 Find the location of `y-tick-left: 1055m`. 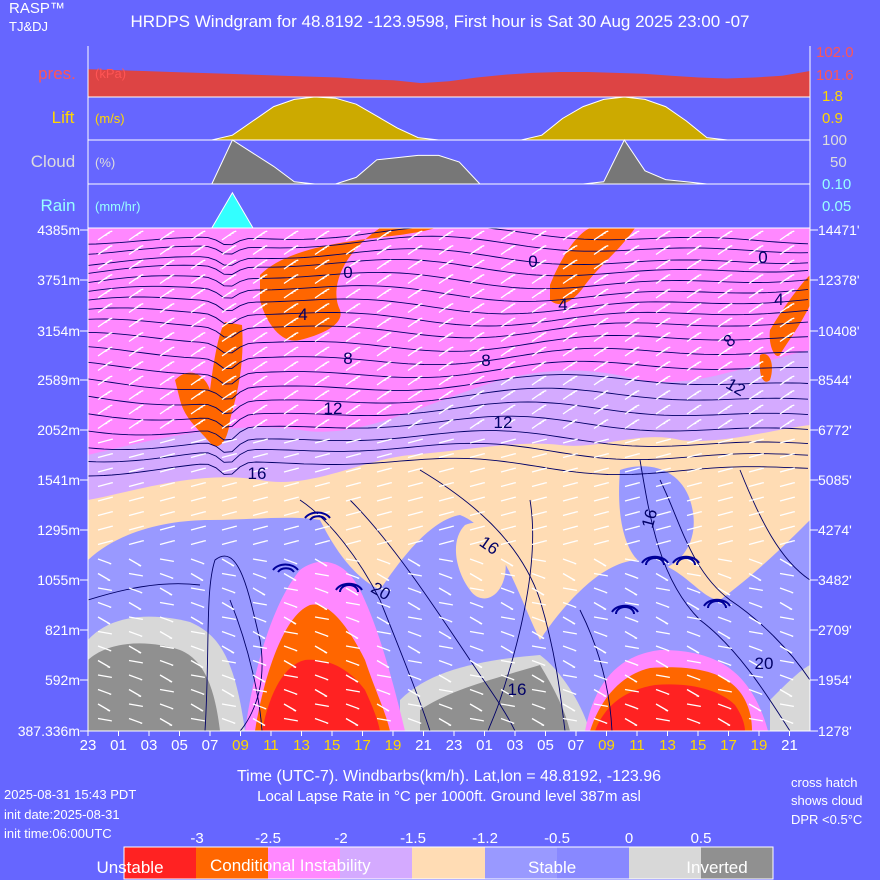

y-tick-left: 1055m is located at coordinates (58, 580).